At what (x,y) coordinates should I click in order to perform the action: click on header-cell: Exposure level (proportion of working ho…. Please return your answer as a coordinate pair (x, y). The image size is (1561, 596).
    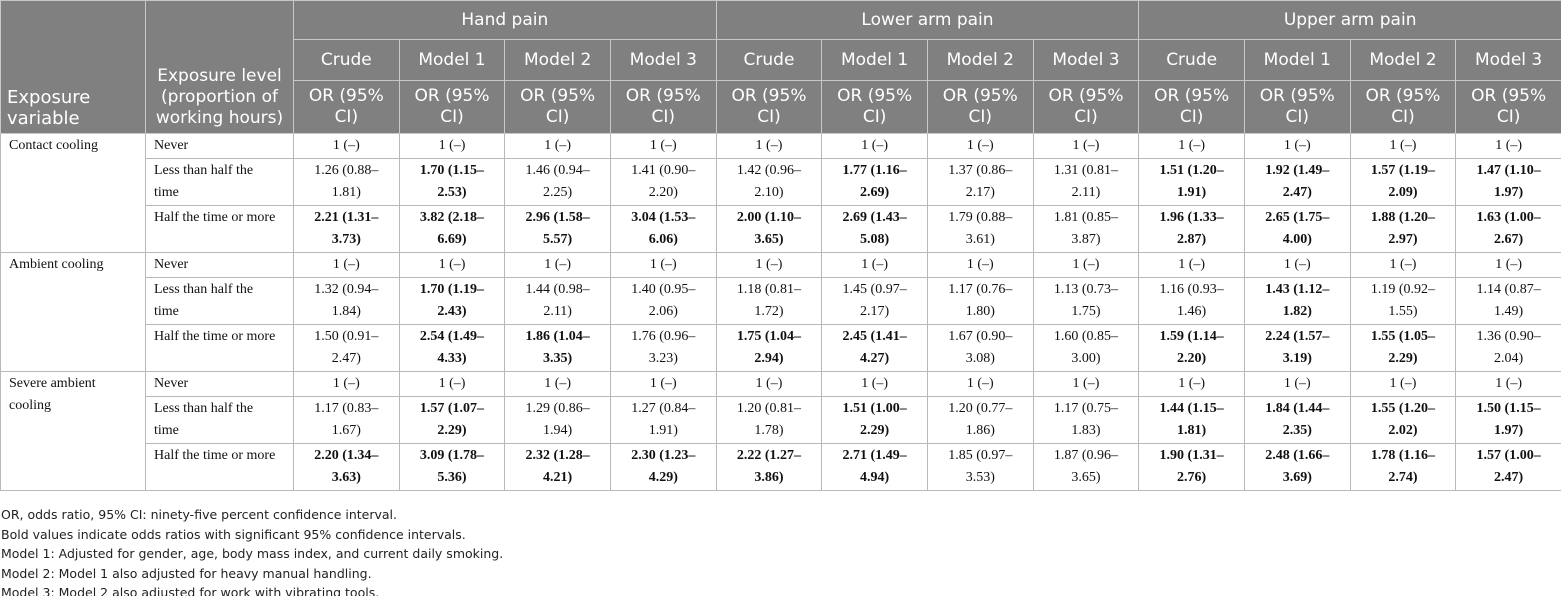
    Looking at the image, I should click on (219, 67).